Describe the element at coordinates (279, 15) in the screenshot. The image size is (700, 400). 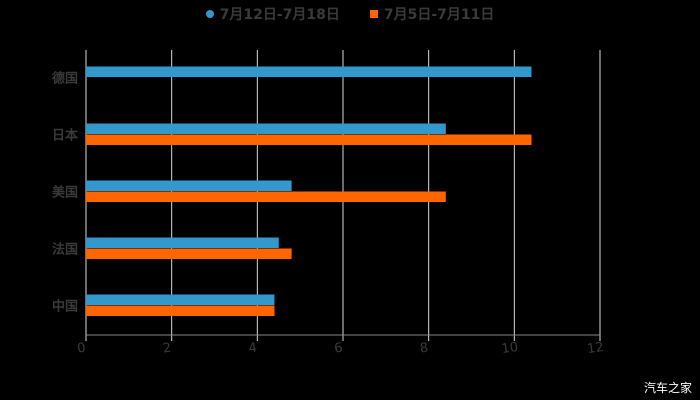
I see `legend-label: 7月12日-7月18日` at that location.